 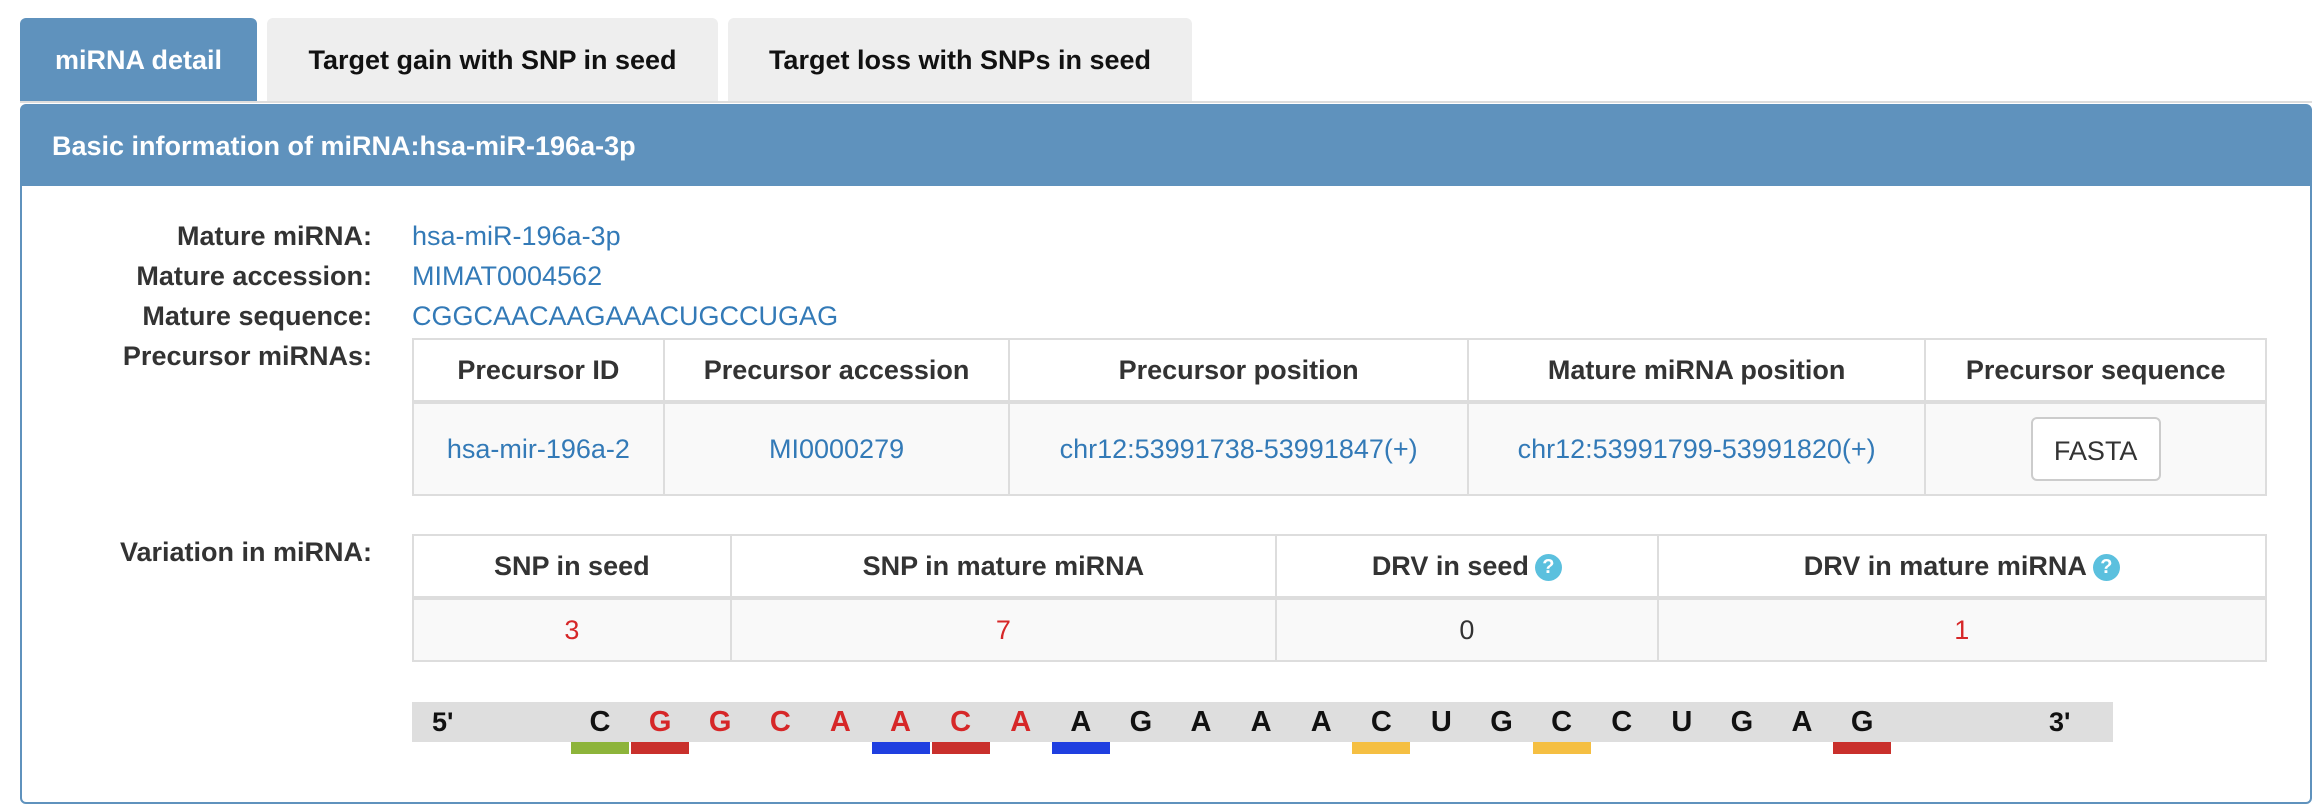 I want to click on precursor-id-link: hsa-mir-196a-2, so click(x=538, y=448).